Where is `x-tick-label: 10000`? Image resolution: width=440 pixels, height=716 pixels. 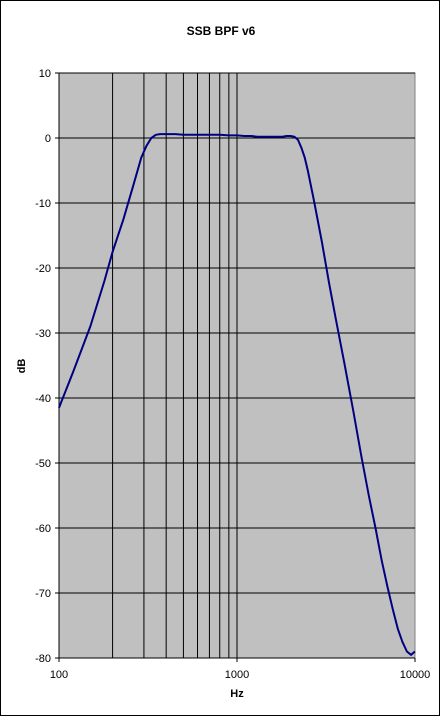
x-tick-label: 10000 is located at coordinates (415, 675).